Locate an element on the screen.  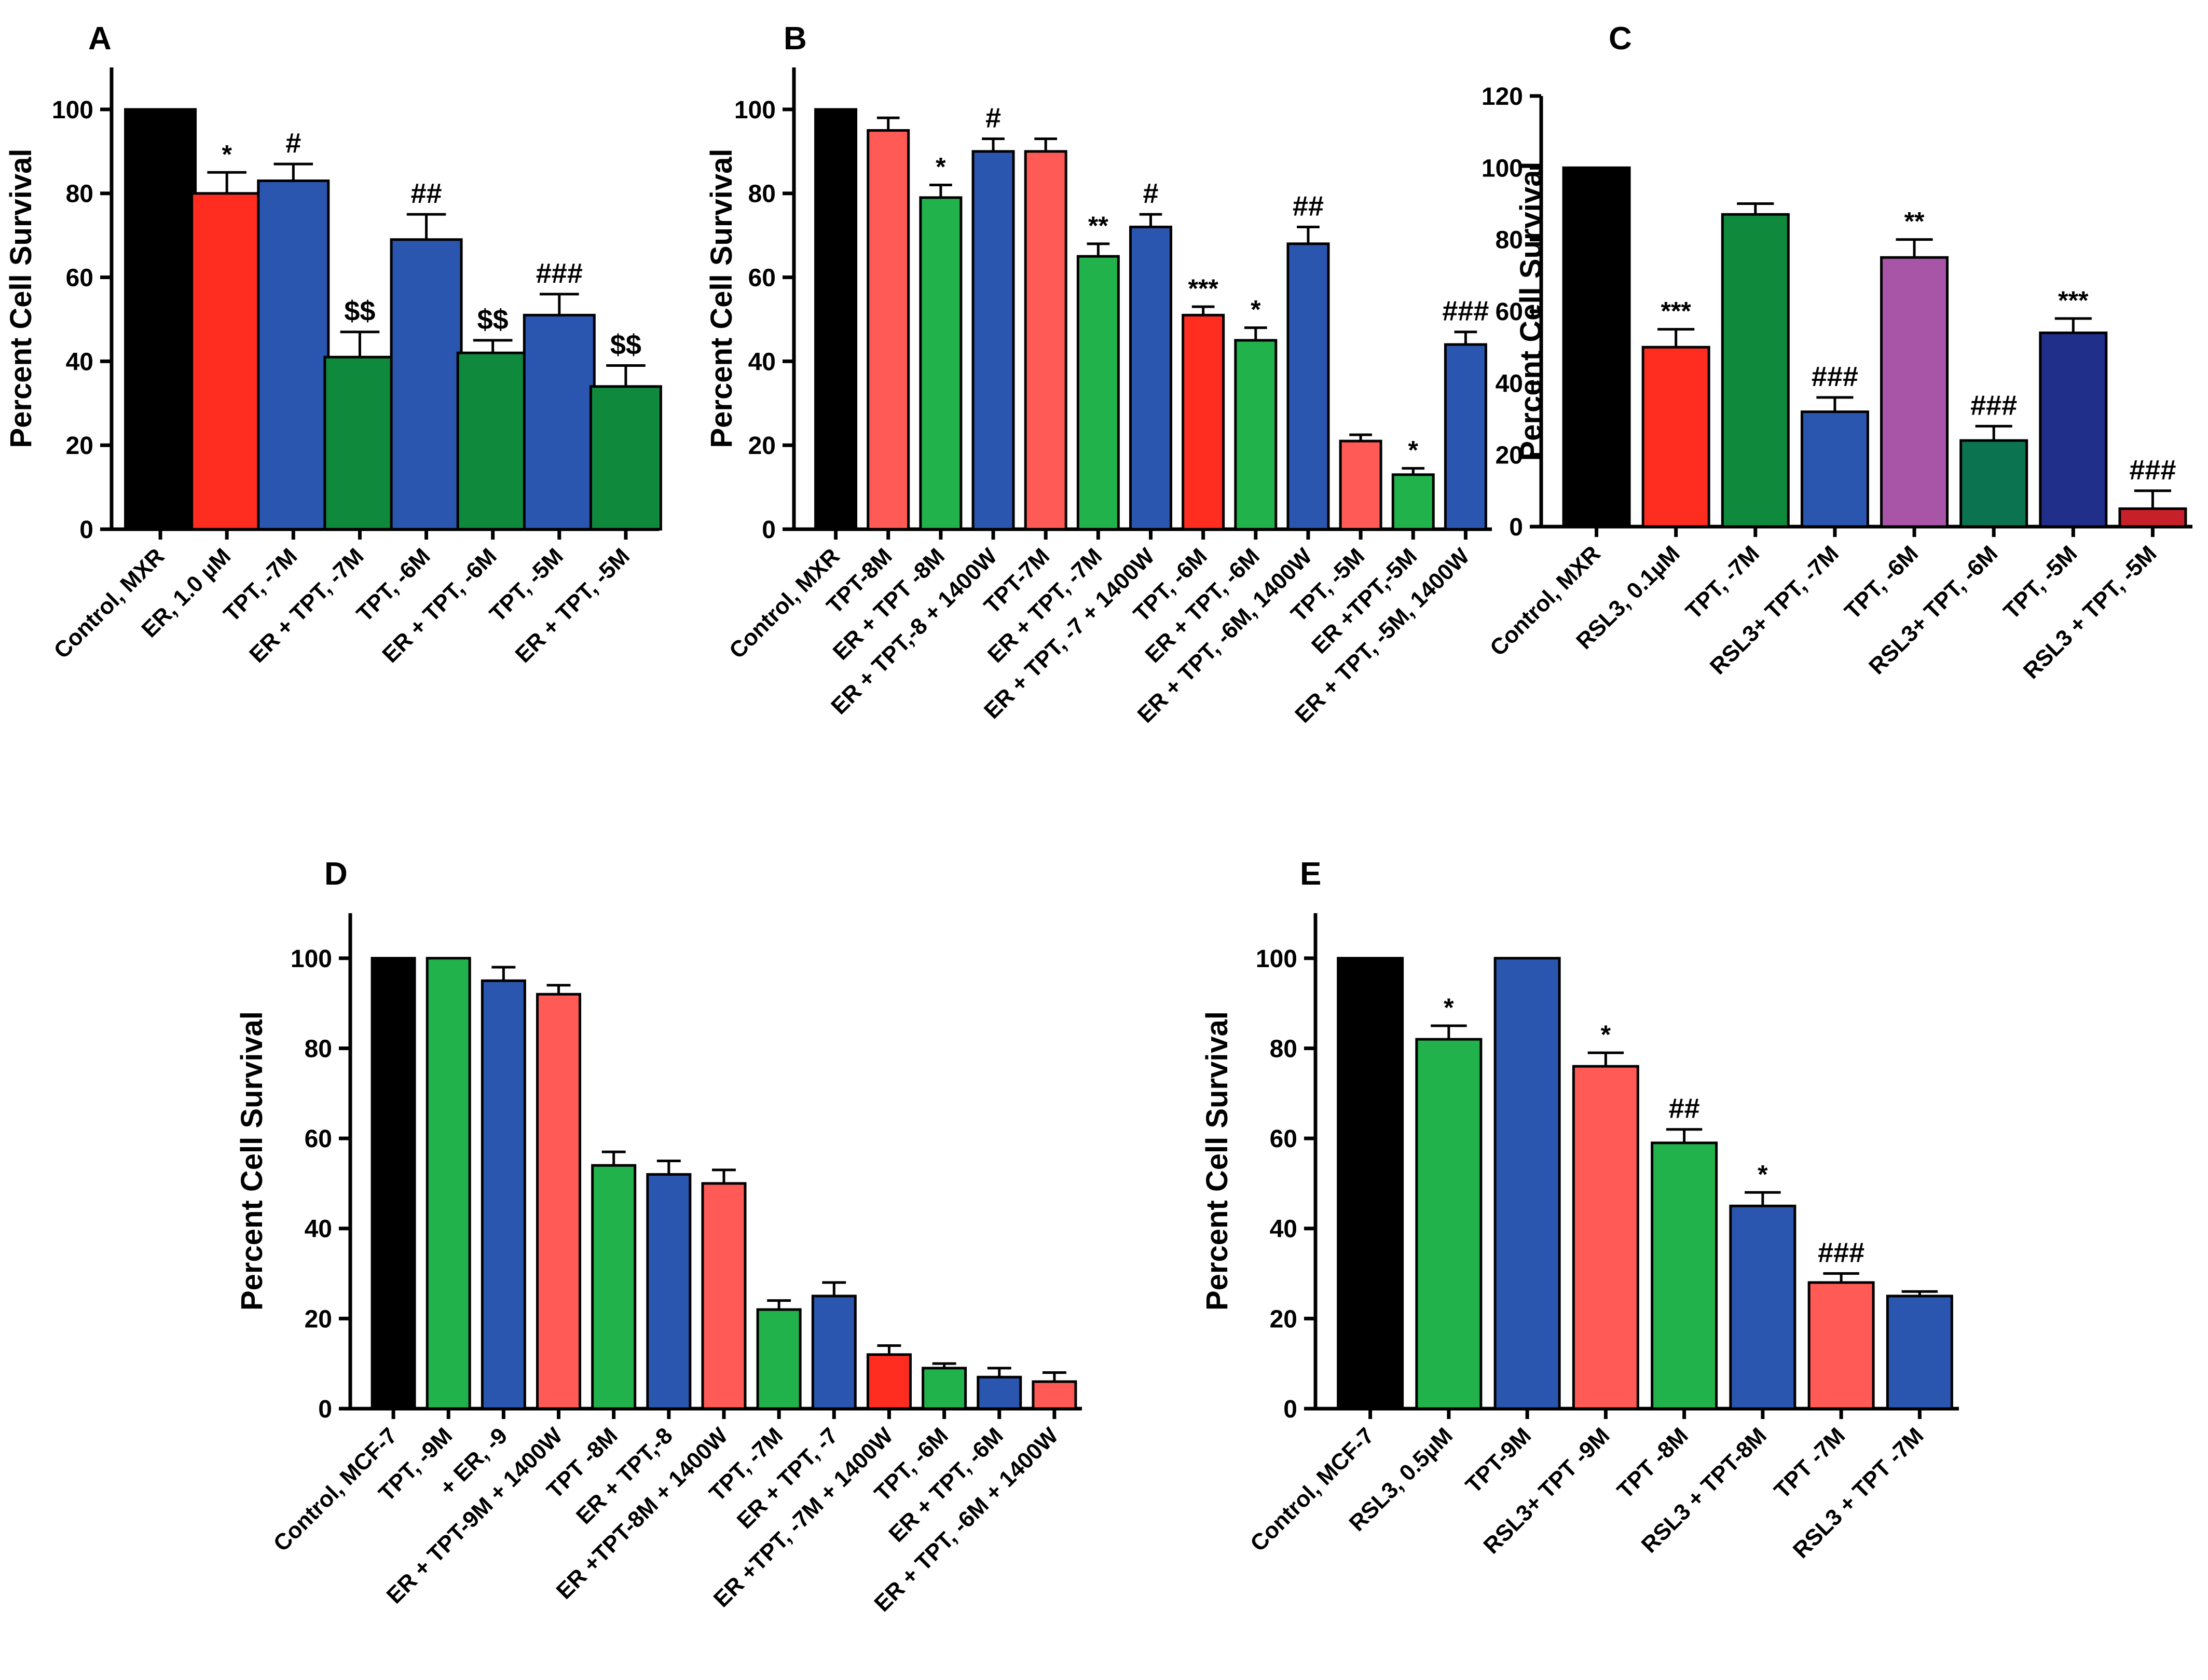
significance-label: *** is located at coordinates (2073, 300).